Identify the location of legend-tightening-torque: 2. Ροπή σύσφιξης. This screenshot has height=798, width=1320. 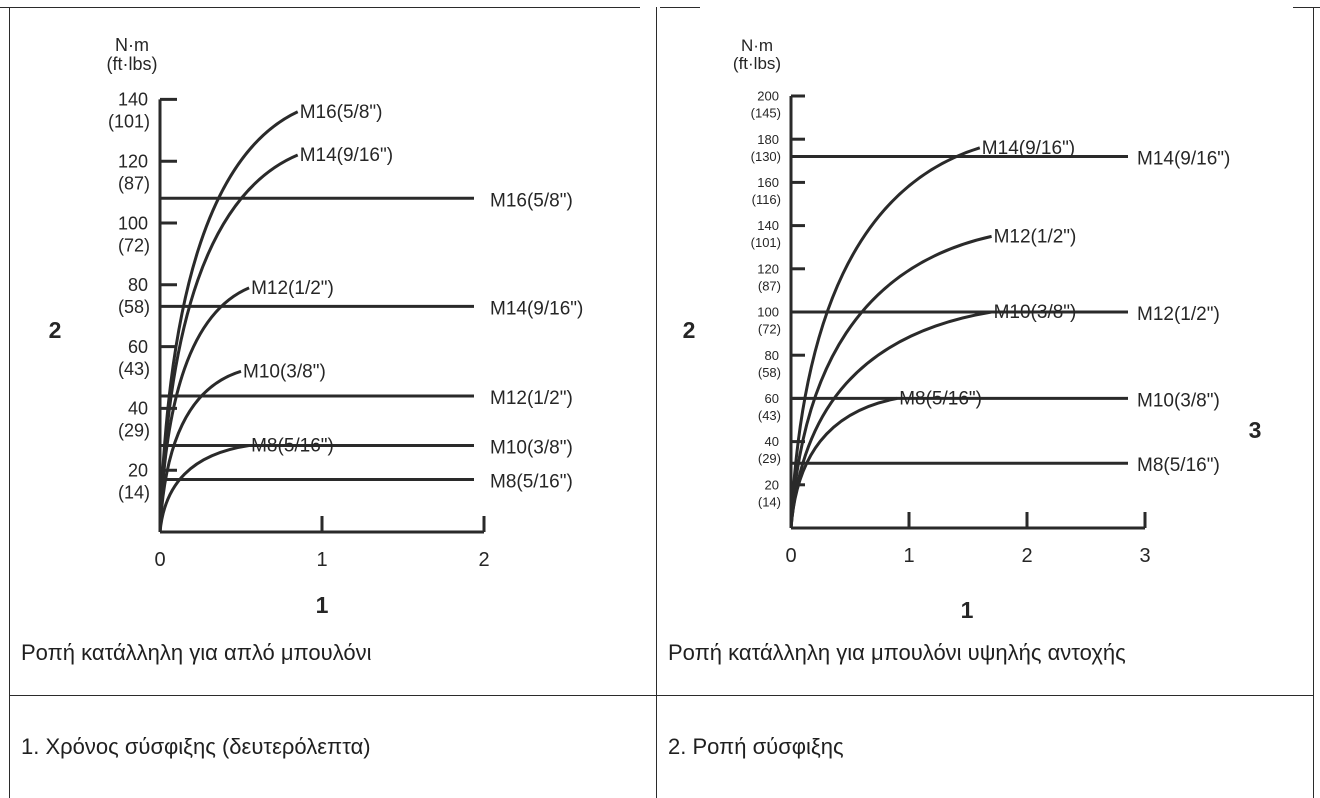
(756, 746).